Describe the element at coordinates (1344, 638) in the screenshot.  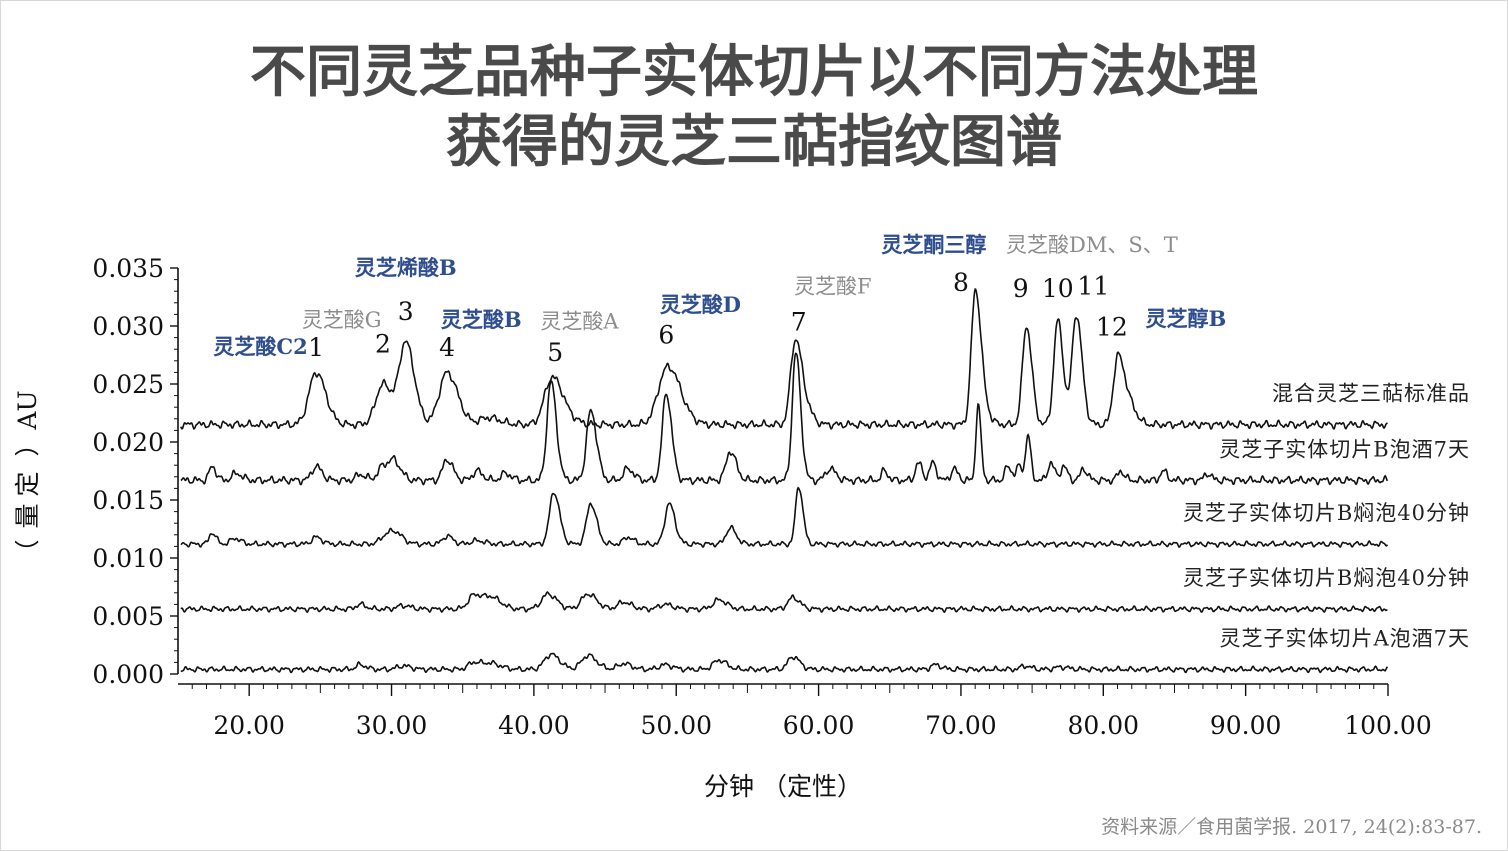
I see `trace-label-5: 灵芝子实体切片A泡酒7天` at that location.